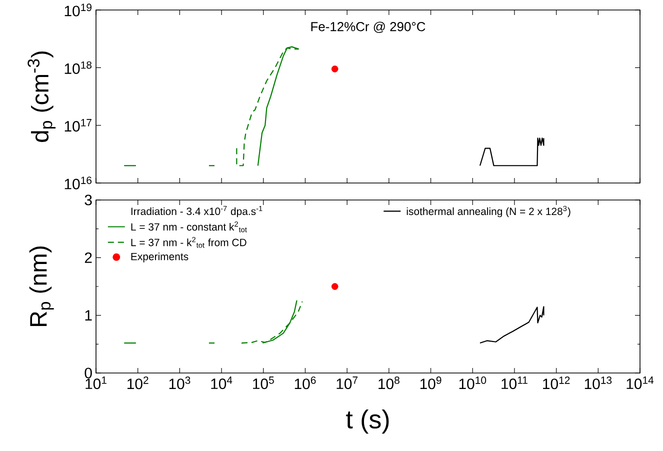 The width and height of the screenshot is (663, 451). What do you see at coordinates (88, 257) in the screenshot?
I see `y-tick-label: 2` at bounding box center [88, 257].